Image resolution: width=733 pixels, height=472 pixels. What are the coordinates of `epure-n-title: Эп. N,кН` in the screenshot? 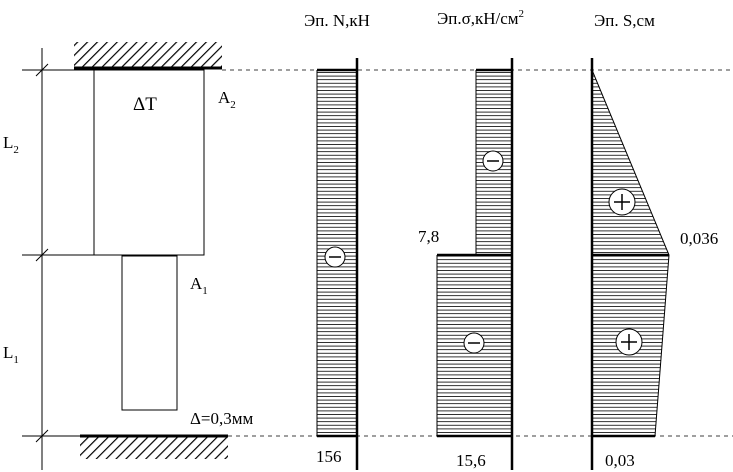 It's located at (337, 20).